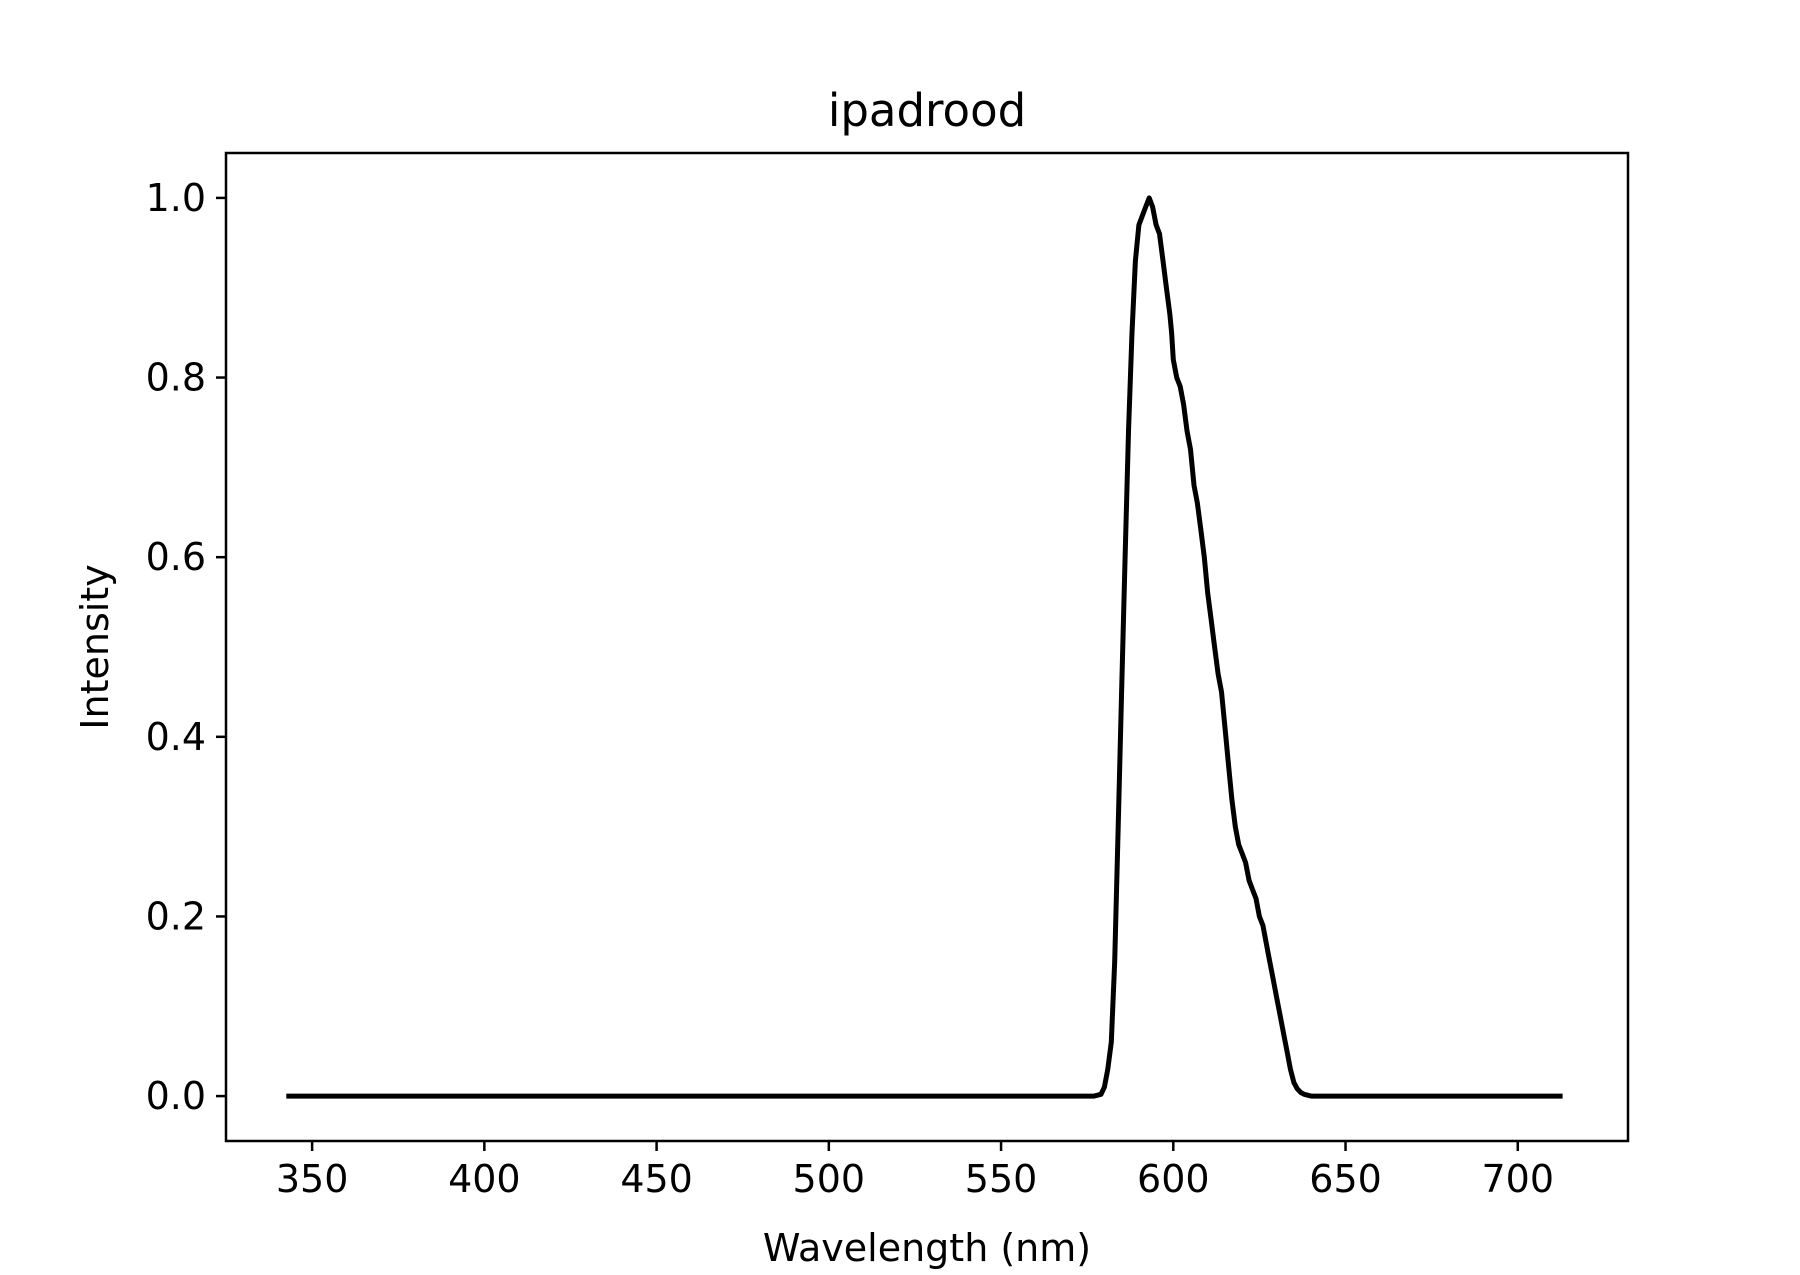 The width and height of the screenshot is (1800, 1275). I want to click on x-tick-label: 450, so click(656, 1179).